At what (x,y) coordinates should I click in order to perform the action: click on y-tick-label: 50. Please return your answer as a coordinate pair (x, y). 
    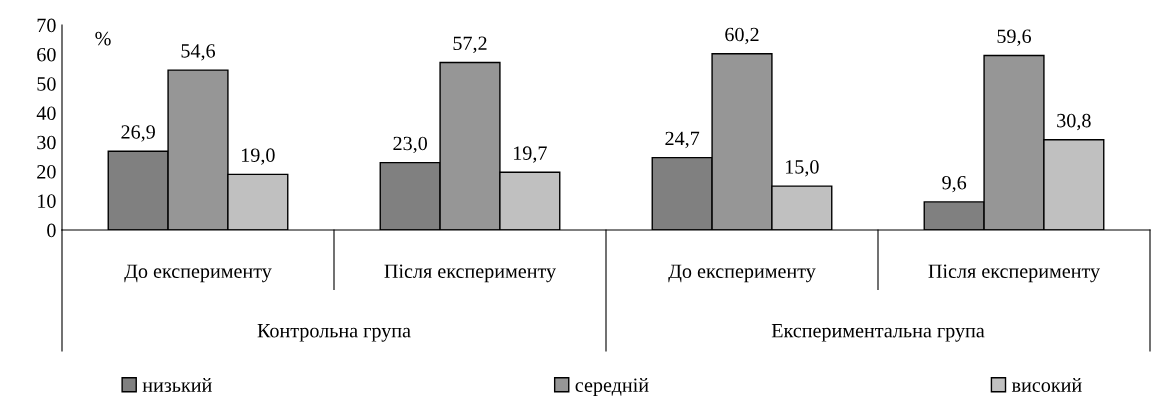
    Looking at the image, I should click on (46, 84).